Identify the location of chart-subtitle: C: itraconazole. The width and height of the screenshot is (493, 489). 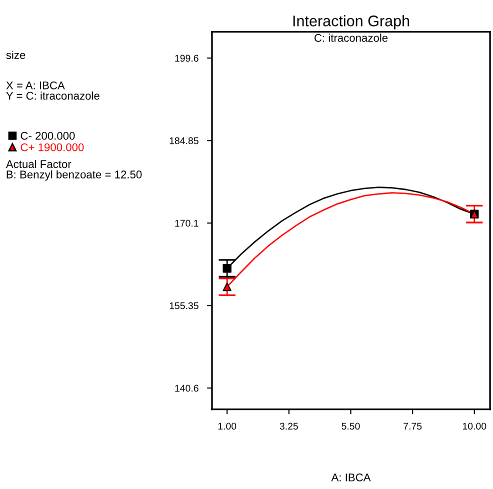
(351, 38).